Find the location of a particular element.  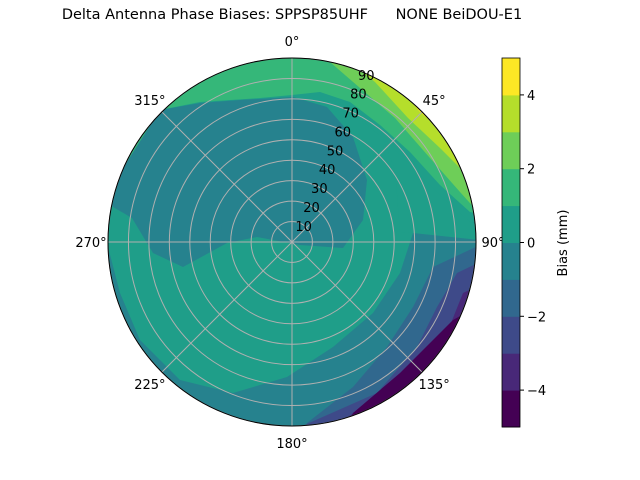

radial-tick-label: 70 is located at coordinates (350, 114).